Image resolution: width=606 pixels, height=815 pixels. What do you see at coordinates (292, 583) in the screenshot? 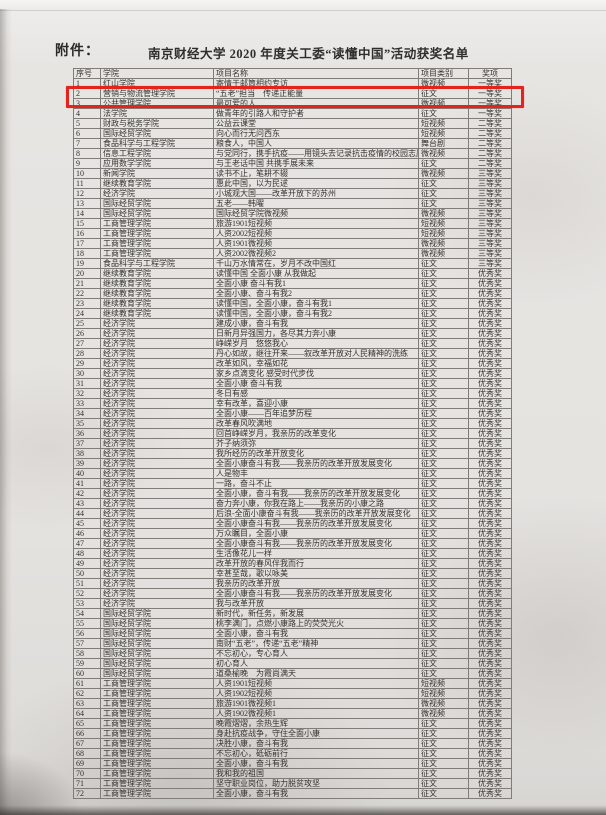
I see `table-row: 51 经济学院 我亲历的改革开放 征文 优秀奖` at bounding box center [292, 583].